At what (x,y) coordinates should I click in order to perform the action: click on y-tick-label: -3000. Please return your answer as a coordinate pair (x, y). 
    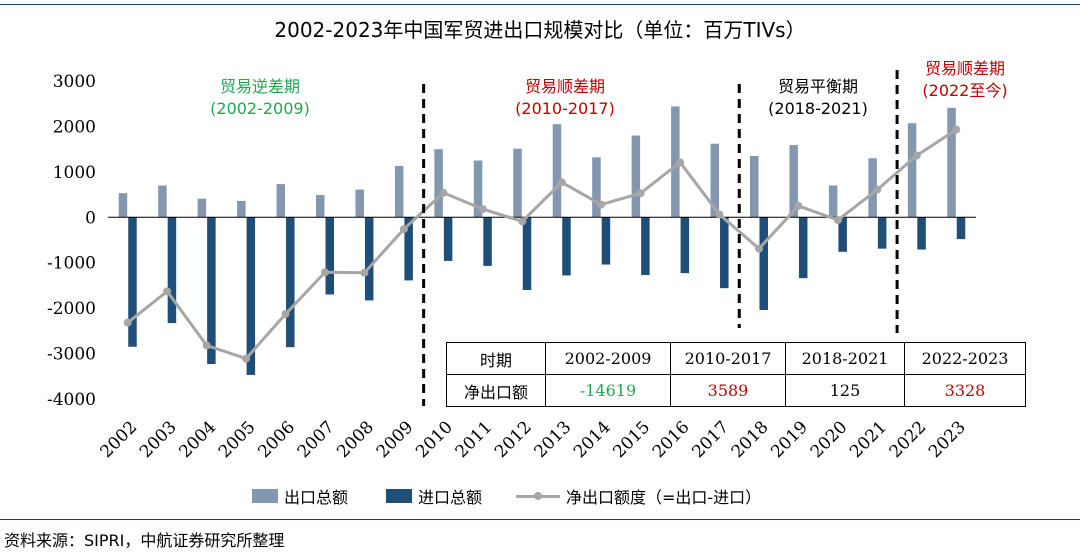
    Looking at the image, I should click on (71, 355).